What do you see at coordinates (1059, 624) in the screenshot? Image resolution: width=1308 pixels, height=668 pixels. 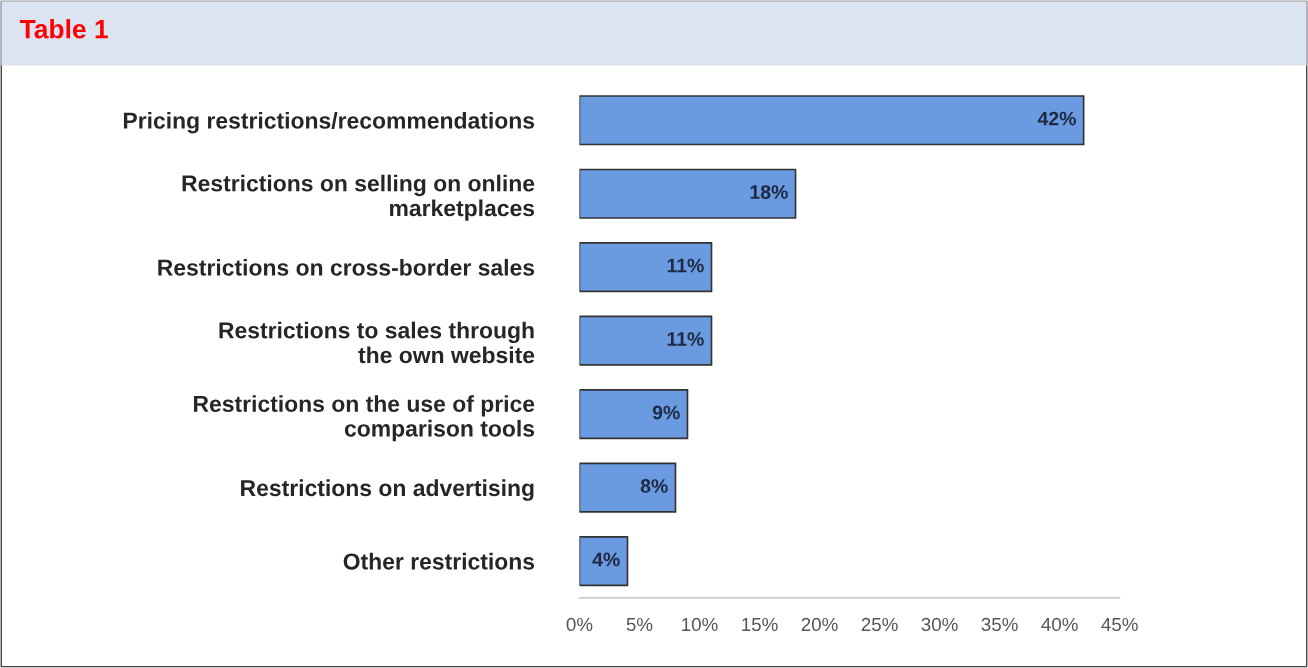 I see `x-tick-label: 40%` at bounding box center [1059, 624].